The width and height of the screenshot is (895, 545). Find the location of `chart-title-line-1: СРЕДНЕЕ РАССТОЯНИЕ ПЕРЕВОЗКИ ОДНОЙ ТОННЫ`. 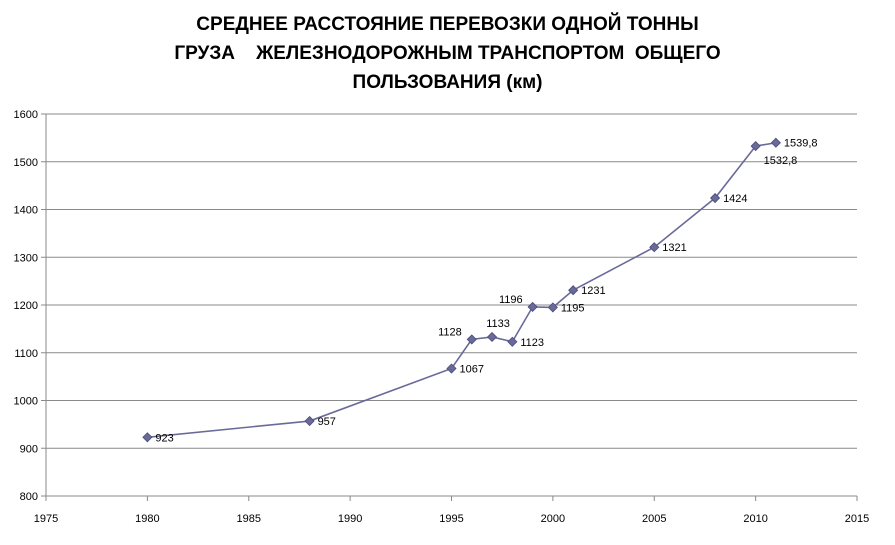

chart-title-line-1: СРЕДНЕЕ РАССТОЯНИЕ ПЕРЕВОЗКИ ОДНОЙ ТОННЫ is located at coordinates (447, 24).